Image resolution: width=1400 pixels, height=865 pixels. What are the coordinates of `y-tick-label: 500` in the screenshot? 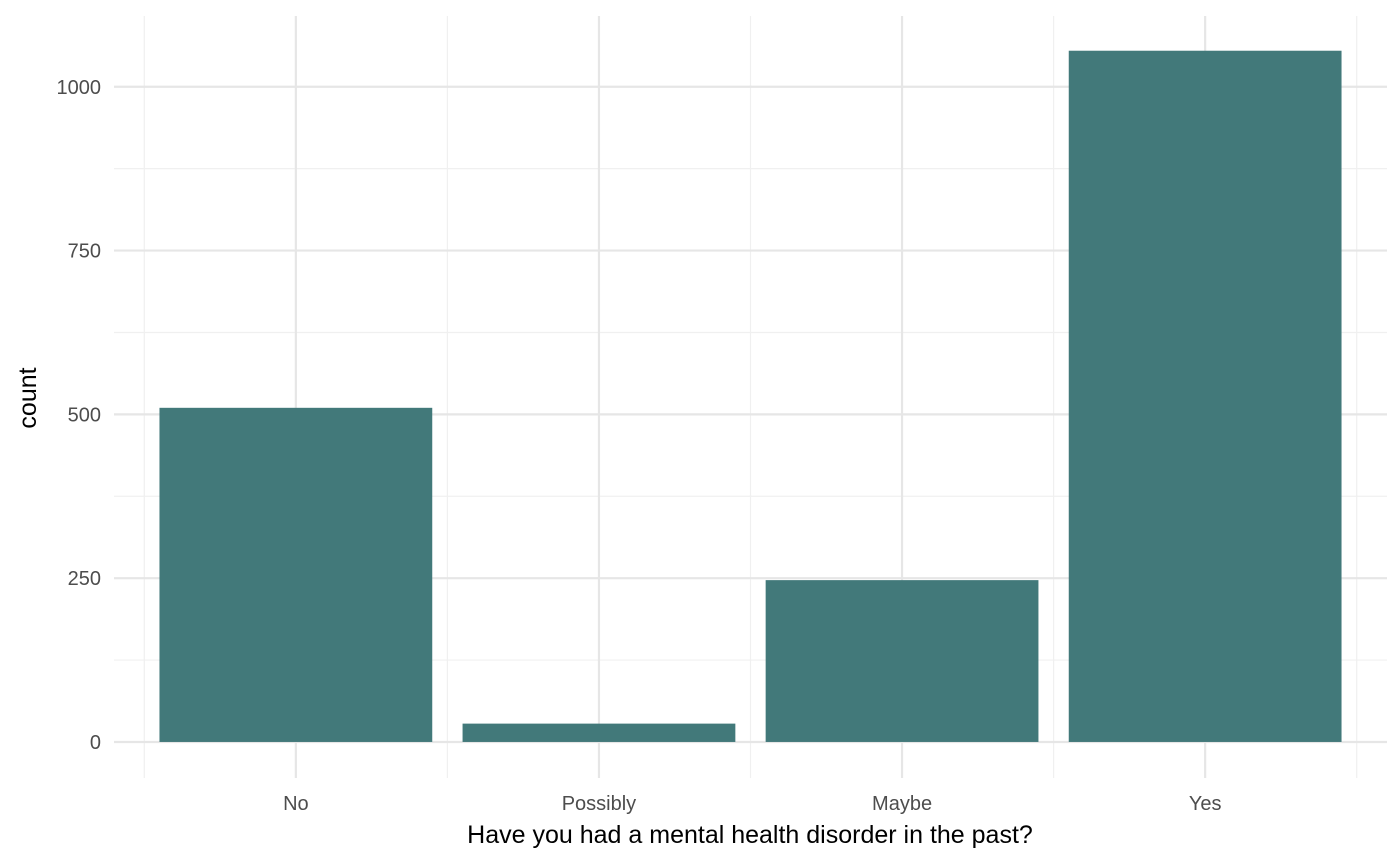 It's located at (84, 415).